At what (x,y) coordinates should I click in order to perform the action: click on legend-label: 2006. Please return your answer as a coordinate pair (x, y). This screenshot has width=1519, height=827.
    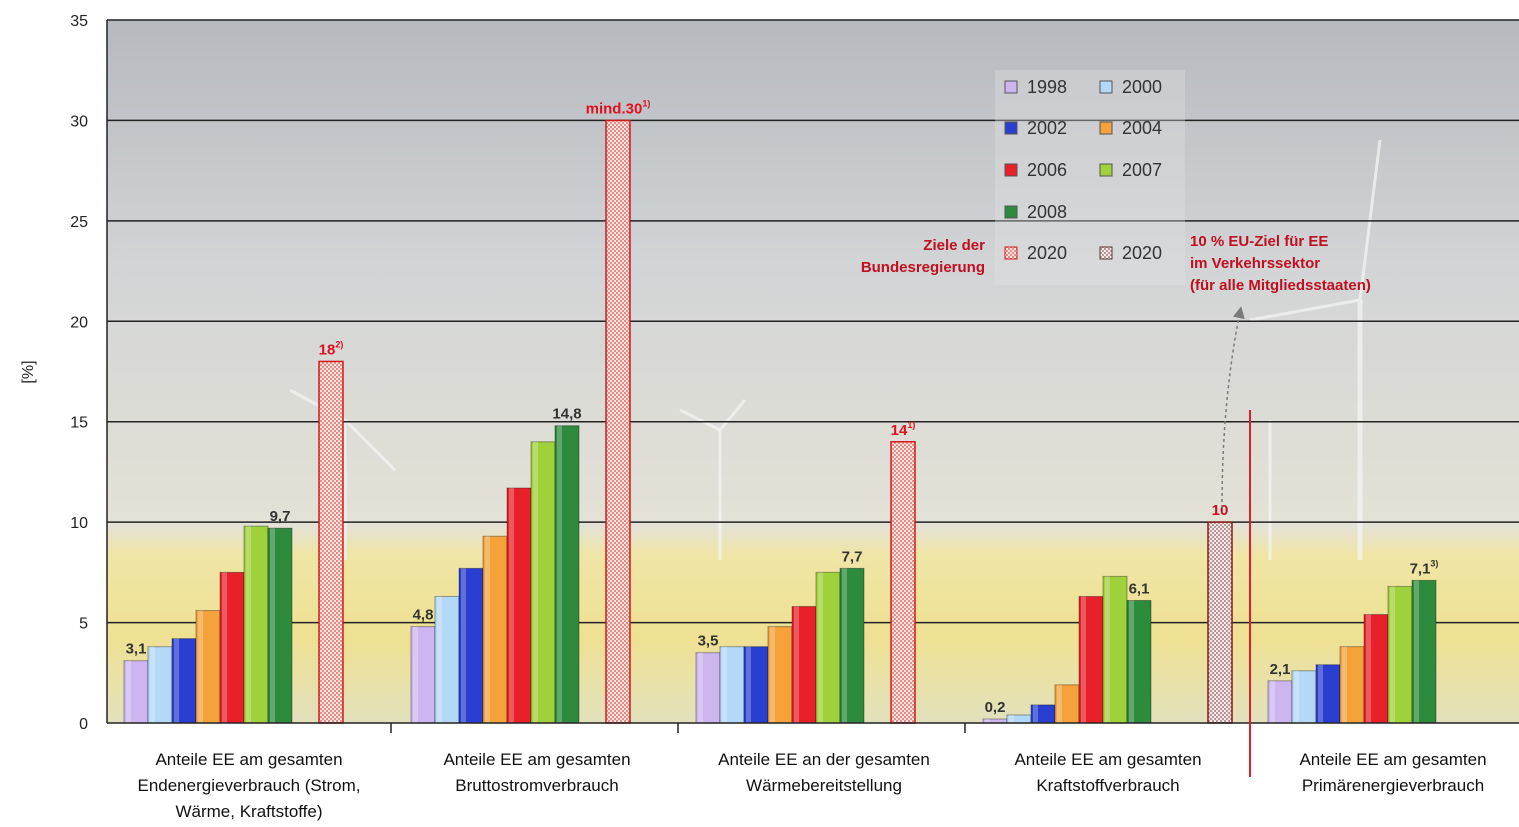
    Looking at the image, I should click on (1047, 170).